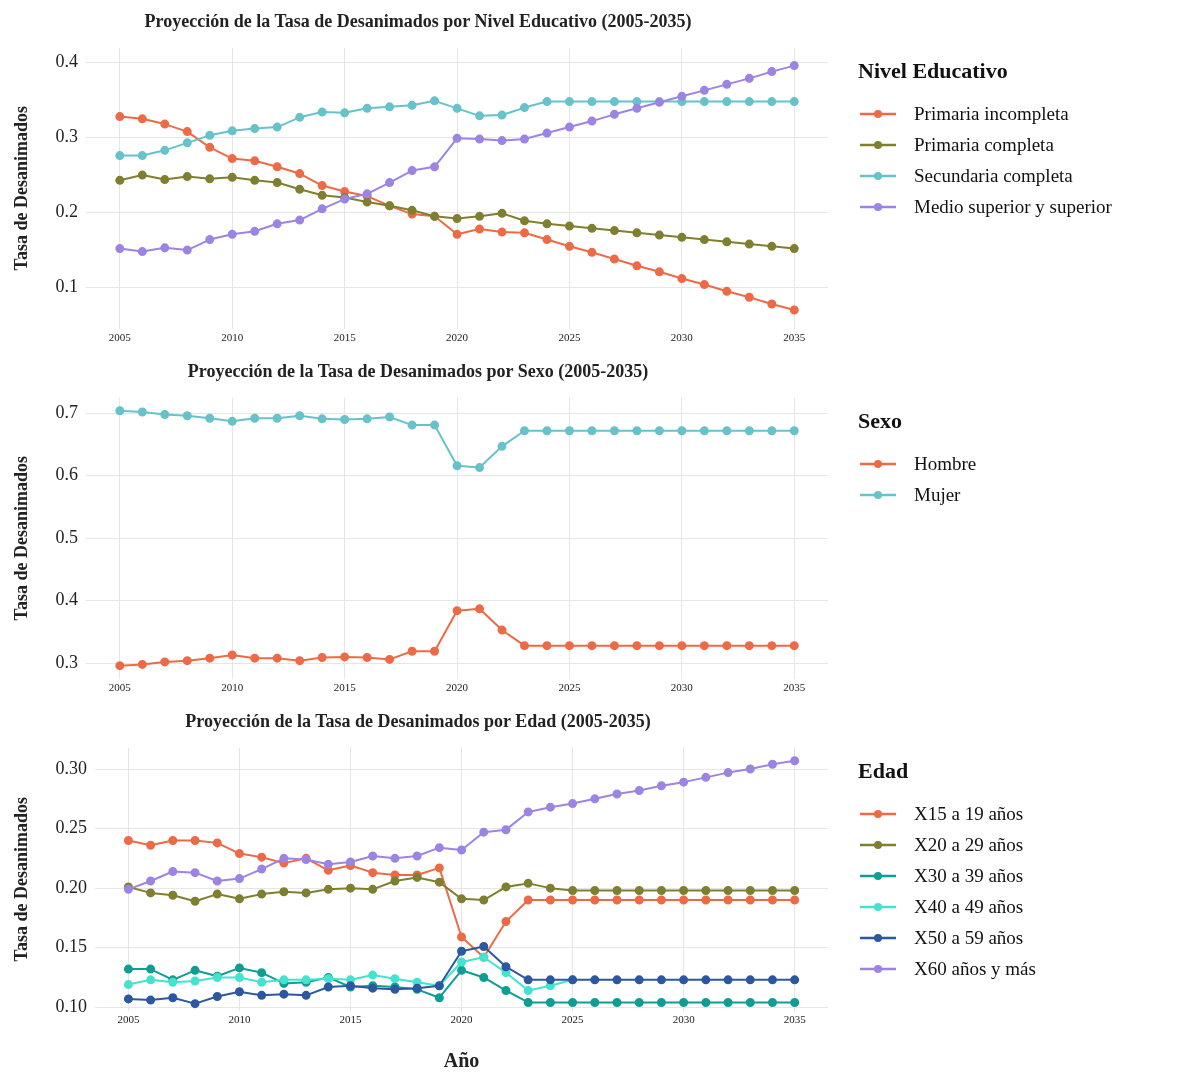 This screenshot has height=1072, width=1191. What do you see at coordinates (975, 968) in the screenshot?
I see `legend-label: X60 años y más` at bounding box center [975, 968].